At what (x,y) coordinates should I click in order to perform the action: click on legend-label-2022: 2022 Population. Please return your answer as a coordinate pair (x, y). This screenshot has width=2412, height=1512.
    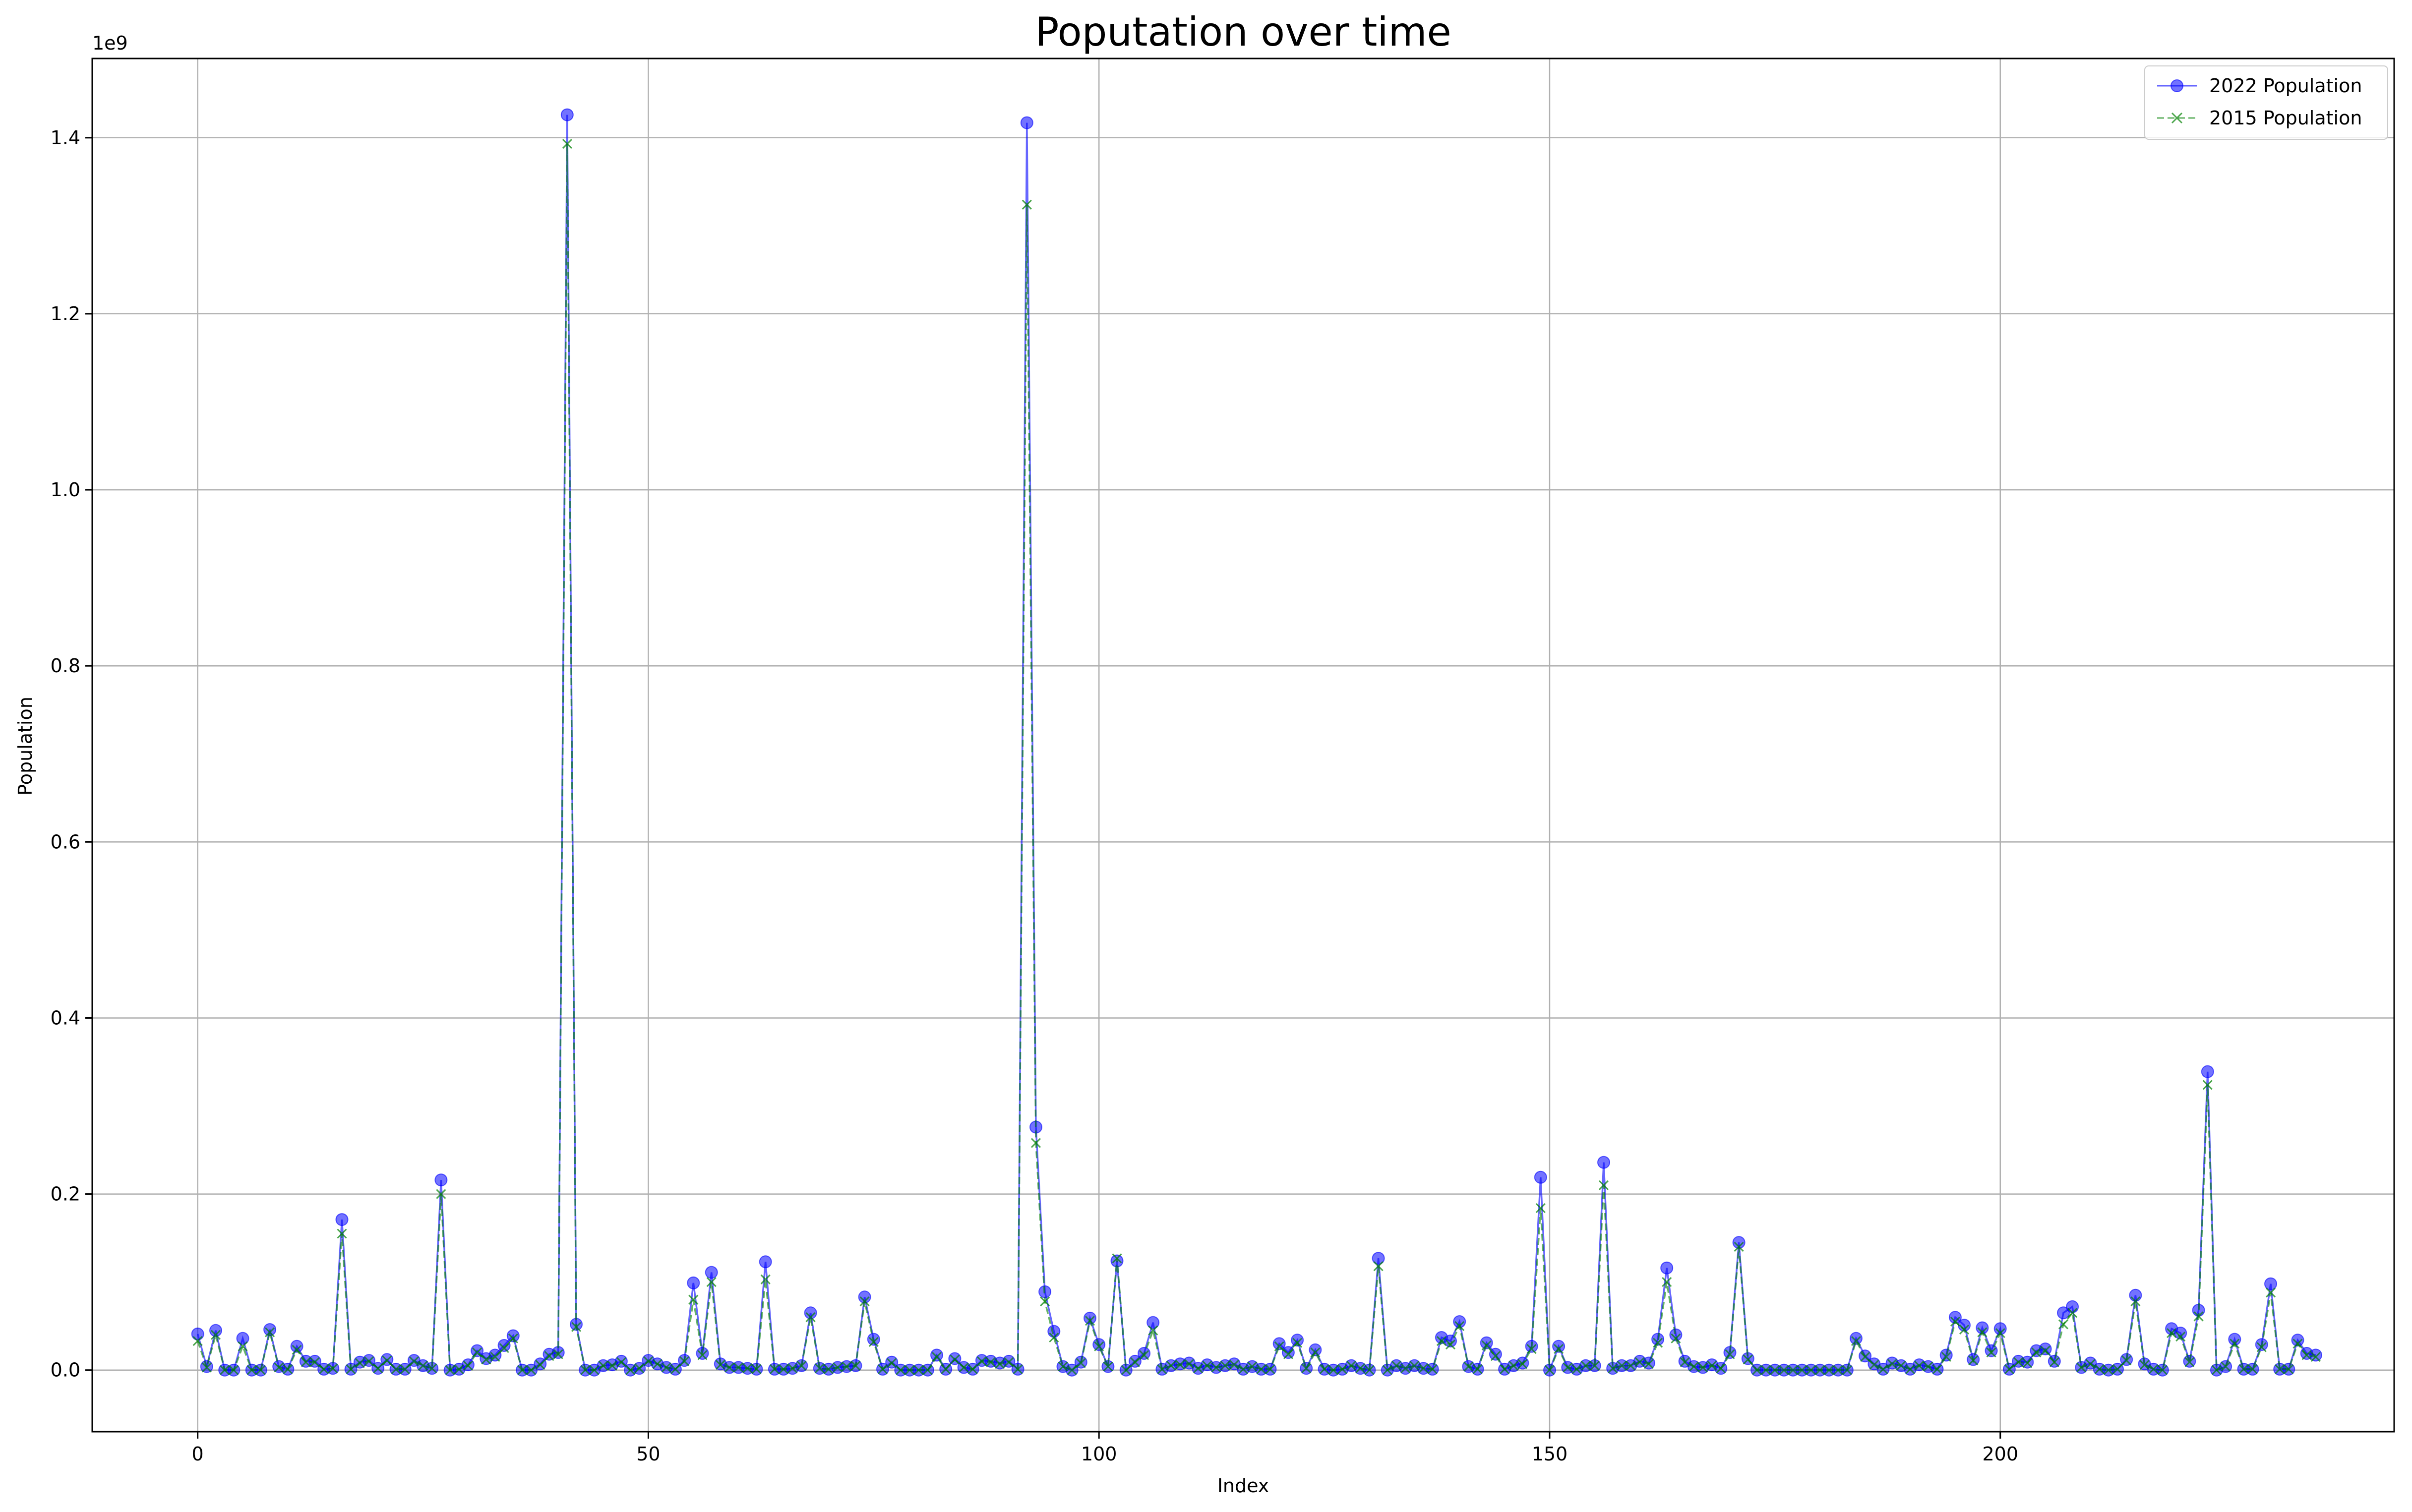
    Looking at the image, I should click on (2285, 86).